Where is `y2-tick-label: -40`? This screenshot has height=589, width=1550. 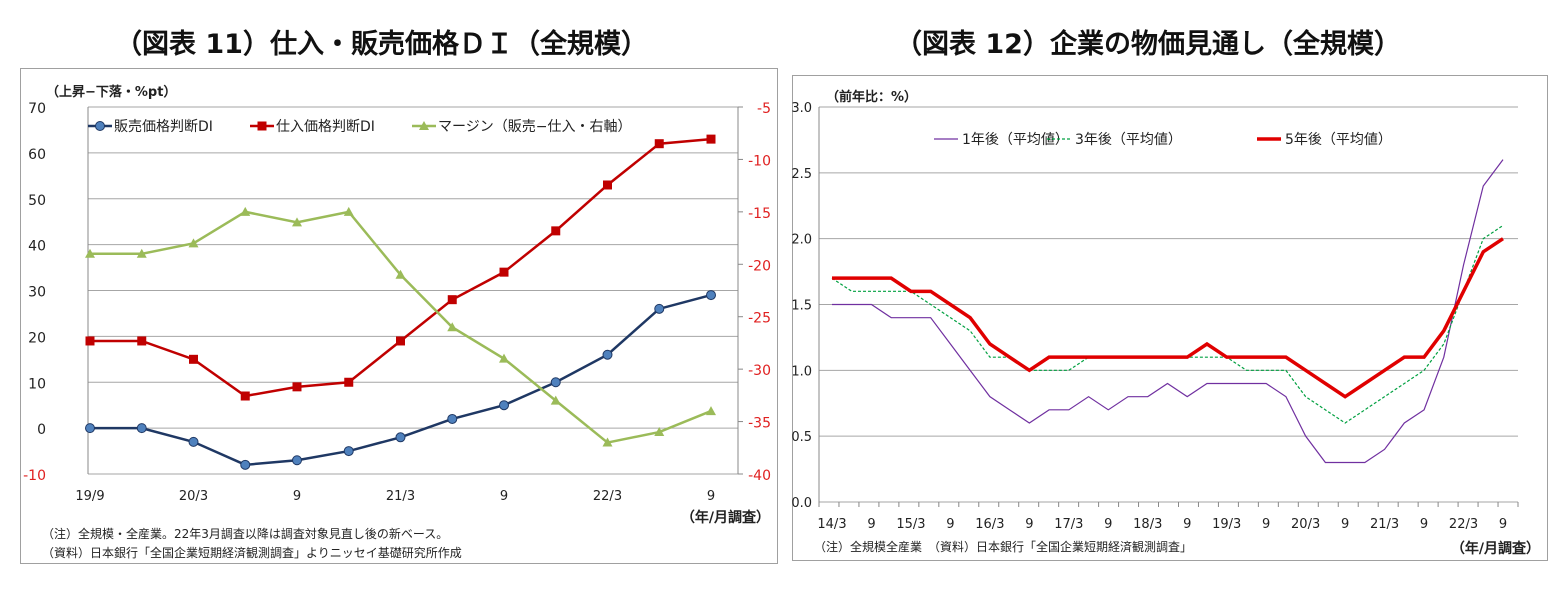
y2-tick-label: -40 is located at coordinates (759, 476).